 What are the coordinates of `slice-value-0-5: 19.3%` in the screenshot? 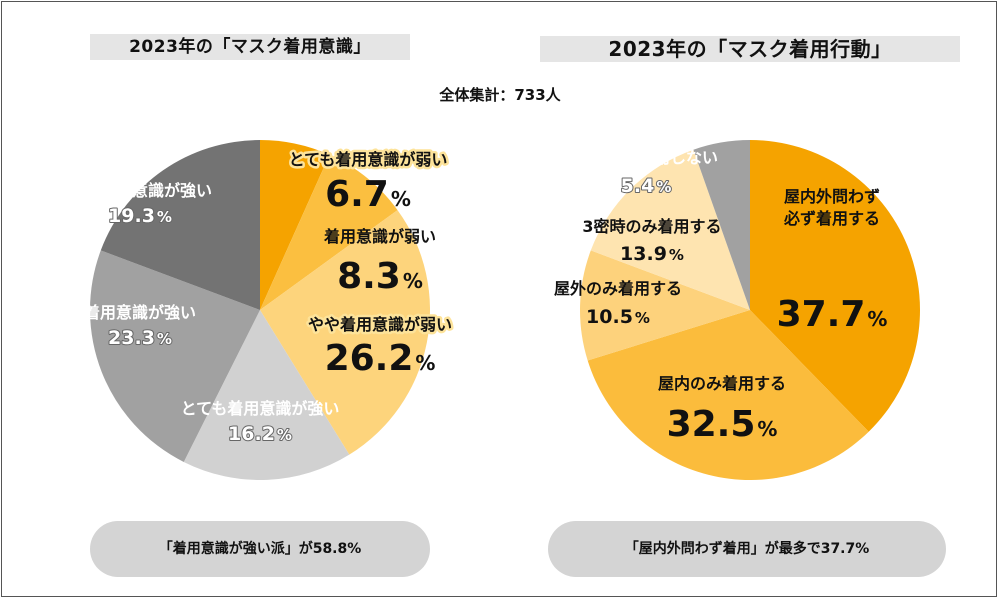 It's located at (140, 216).